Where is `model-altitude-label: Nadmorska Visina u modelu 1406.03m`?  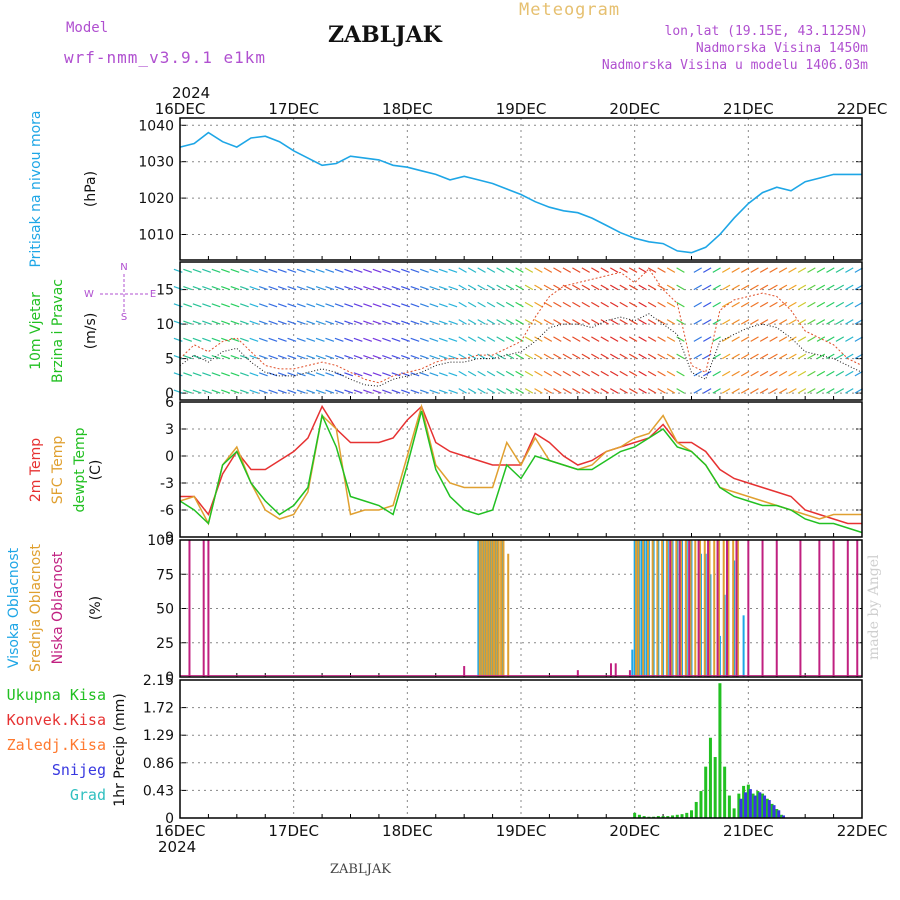
model-altitude-label: Nadmorska Visina u modelu 1406.03m is located at coordinates (734, 65).